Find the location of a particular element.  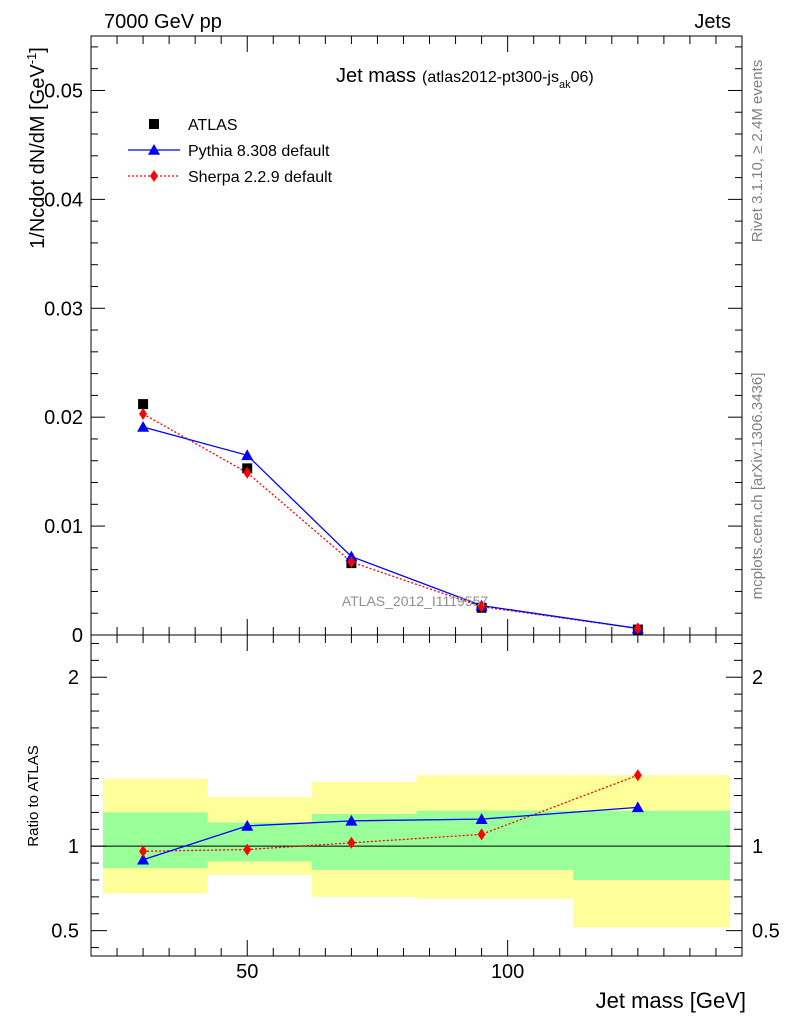

x-tick-label: 100 is located at coordinates (507, 972).